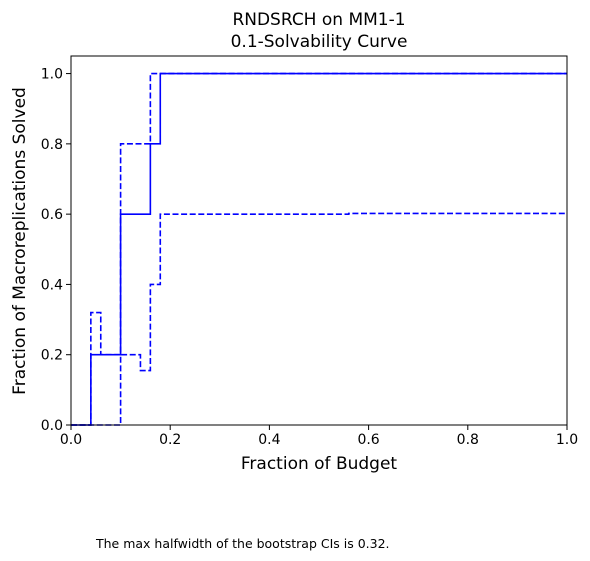 The image size is (590, 561). What do you see at coordinates (52, 285) in the screenshot?
I see `y-tick-label: 0.4` at bounding box center [52, 285].